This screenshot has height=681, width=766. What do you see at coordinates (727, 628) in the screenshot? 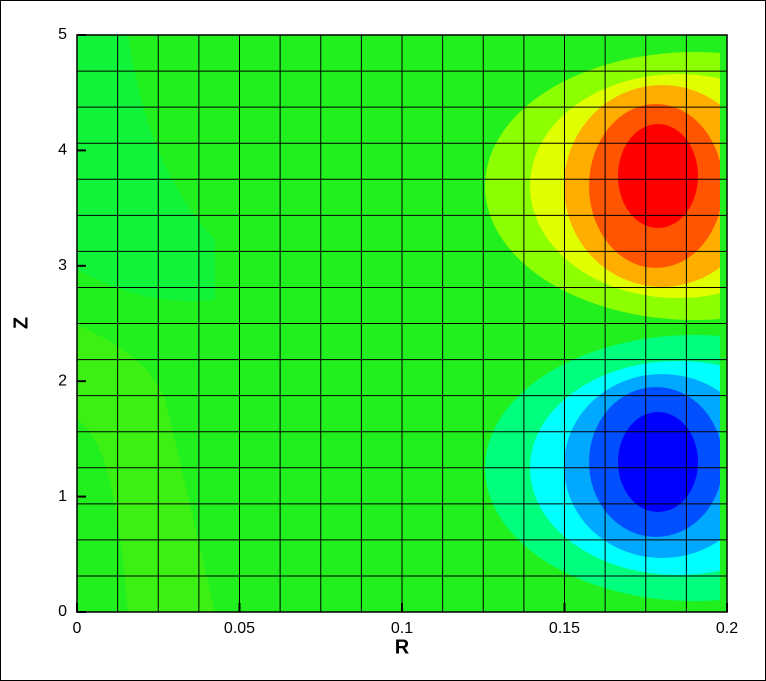
I see `x-tick-label: 0.2` at bounding box center [727, 628].